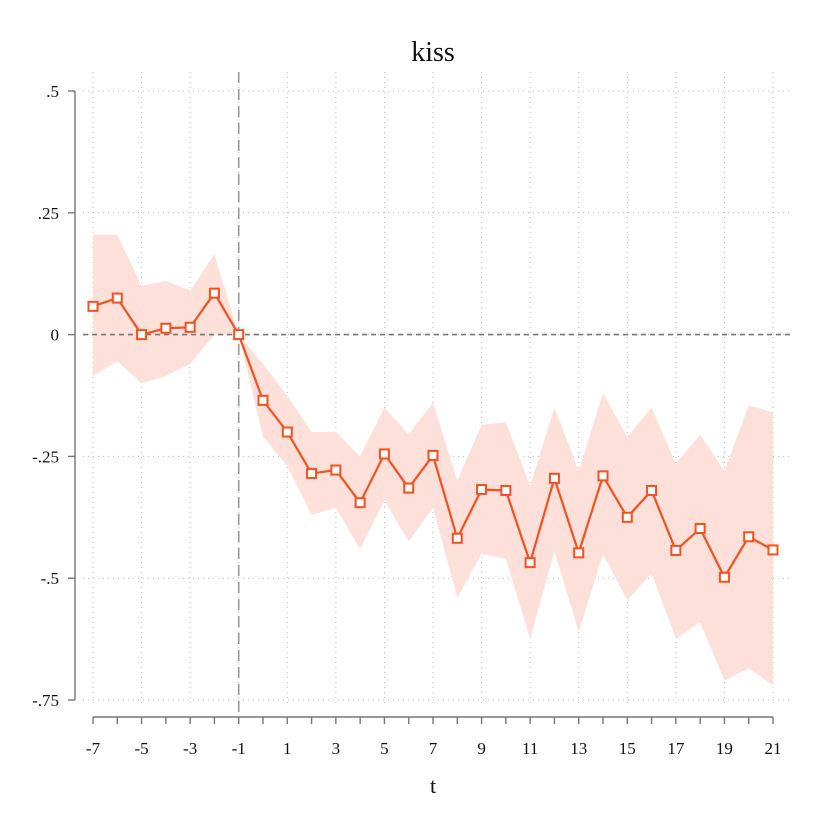 The width and height of the screenshot is (821, 821). I want to click on x-tick-label: 13, so click(578, 748).